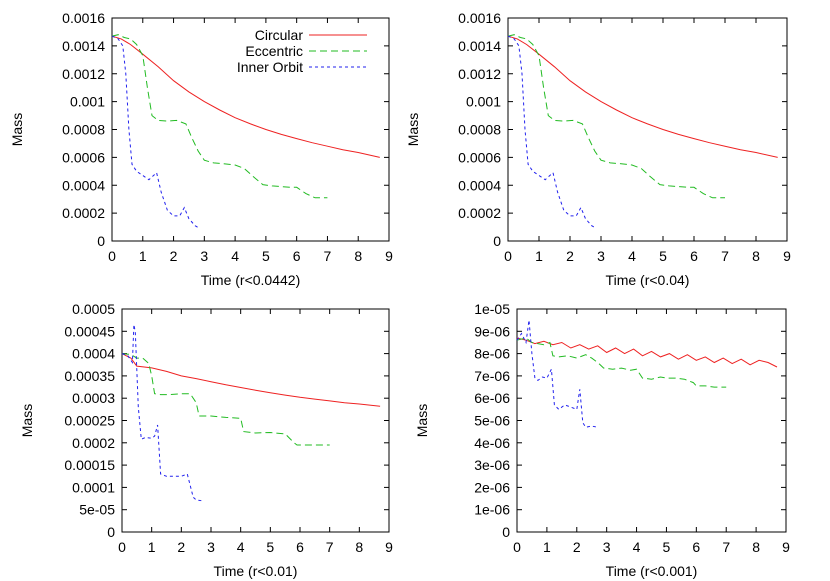 Image resolution: width=830 pixels, height=581 pixels. Describe the element at coordinates (256, 571) in the screenshot. I see `x-axis-label: Time (r<0.01)` at that location.